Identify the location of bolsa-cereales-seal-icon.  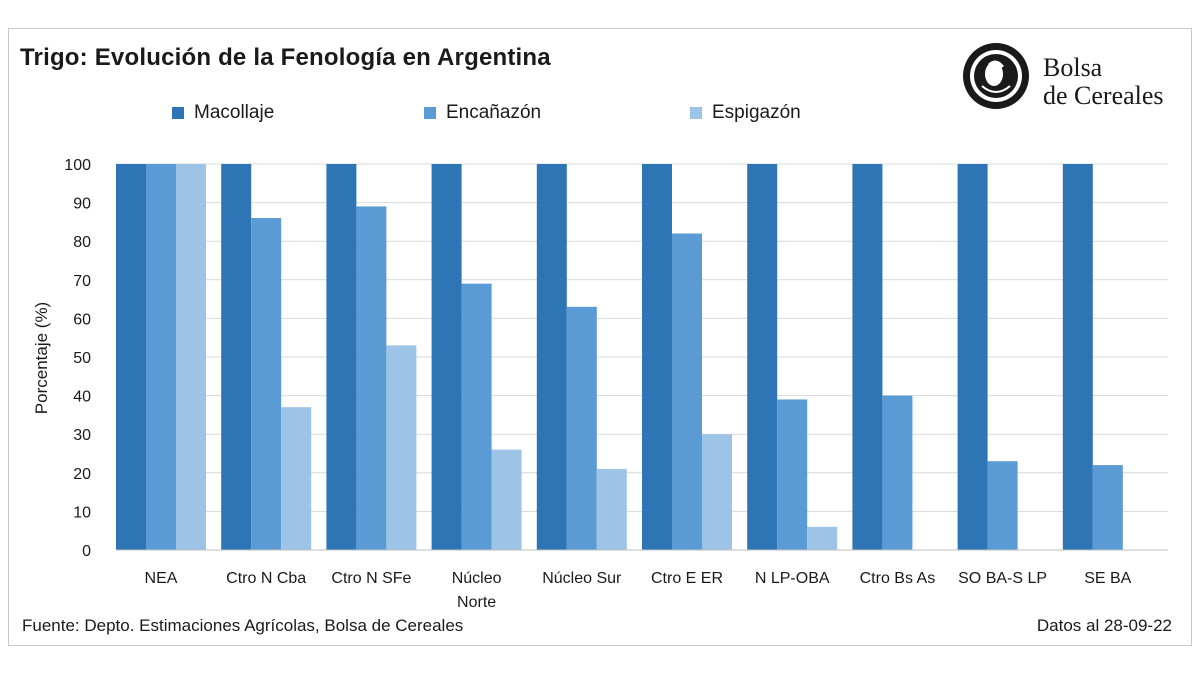
(996, 76).